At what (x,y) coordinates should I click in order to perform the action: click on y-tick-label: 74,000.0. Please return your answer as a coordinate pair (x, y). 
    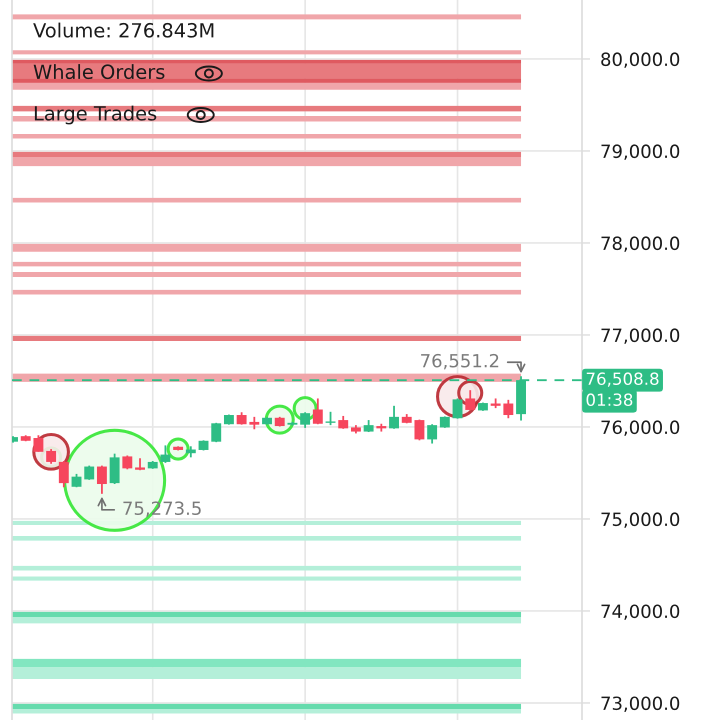
    Looking at the image, I should click on (640, 612).